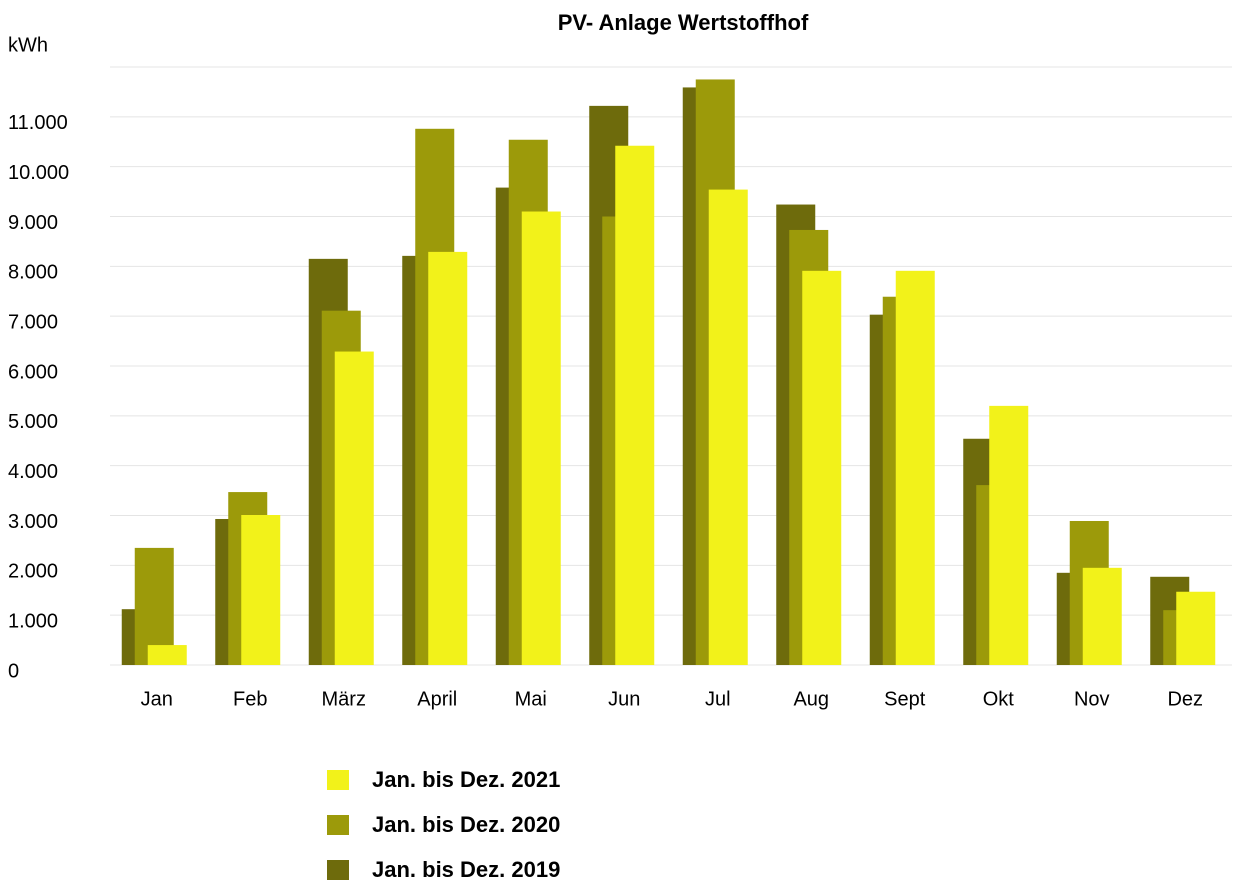 The image size is (1233, 884). What do you see at coordinates (33, 572) in the screenshot?
I see `y-tick-label: 2.000` at bounding box center [33, 572].